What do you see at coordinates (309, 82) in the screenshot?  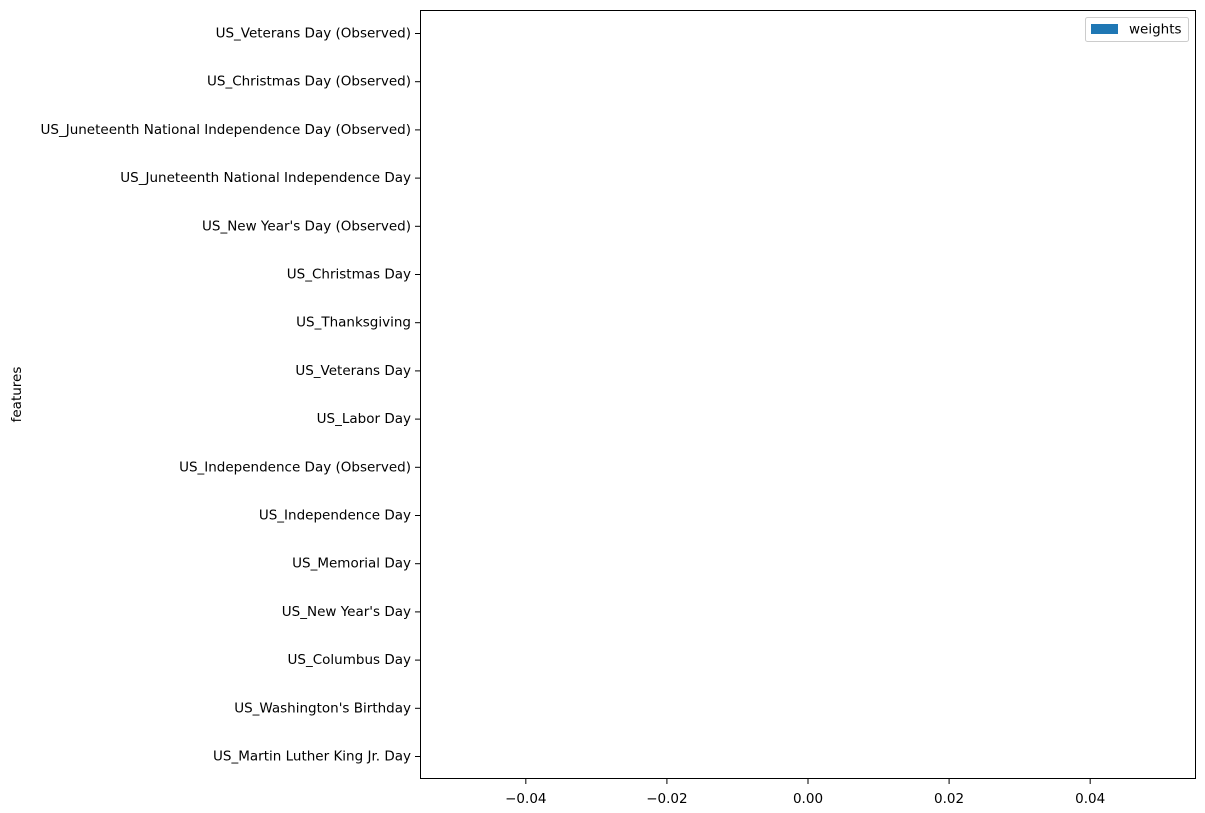 I see `y-tick-label: US_Christmas Day (Observed)` at bounding box center [309, 82].